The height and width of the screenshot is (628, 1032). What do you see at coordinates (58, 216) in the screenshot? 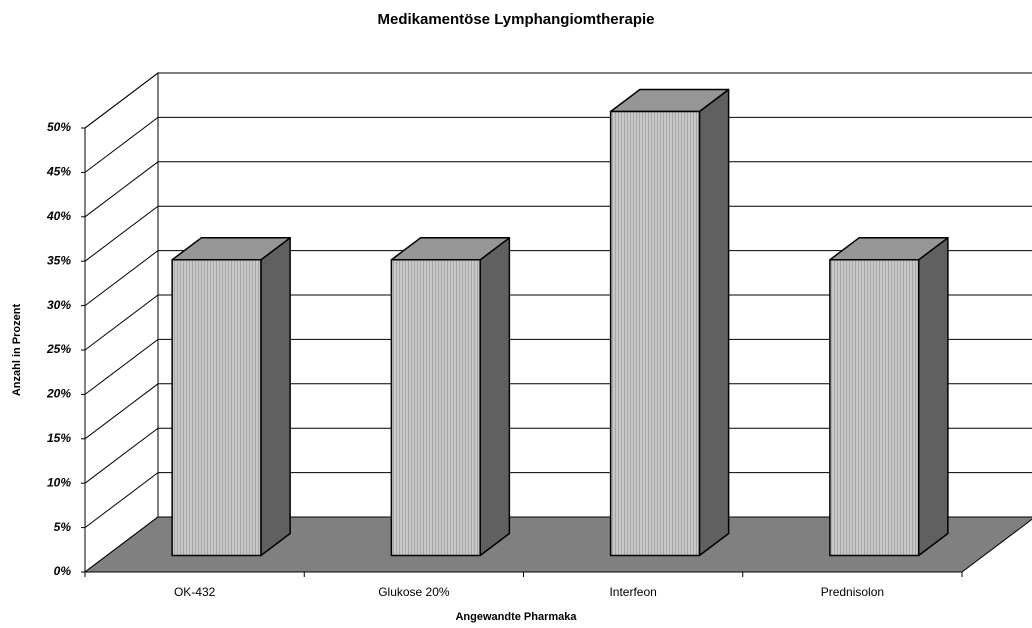
I see `y-tick-label: 40%` at bounding box center [58, 216].